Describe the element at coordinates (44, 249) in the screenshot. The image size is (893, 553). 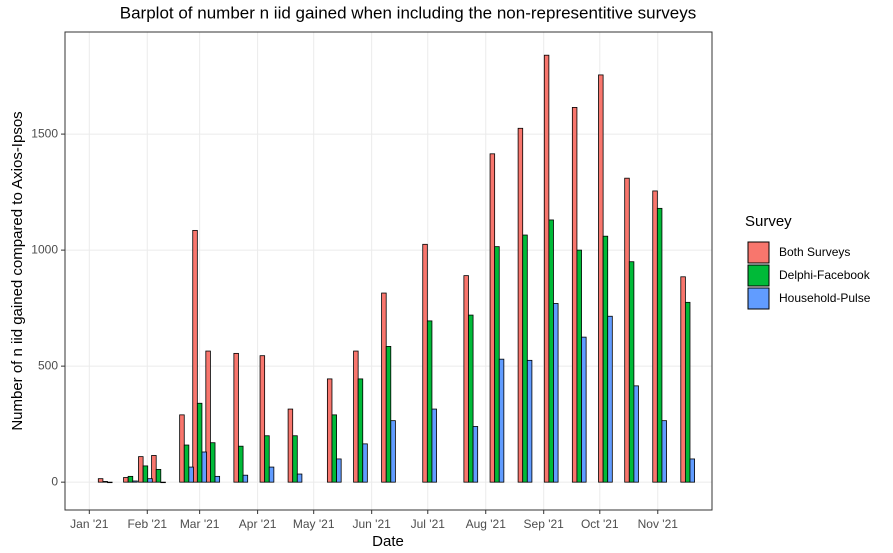
I see `y-tick-label: 1000` at that location.